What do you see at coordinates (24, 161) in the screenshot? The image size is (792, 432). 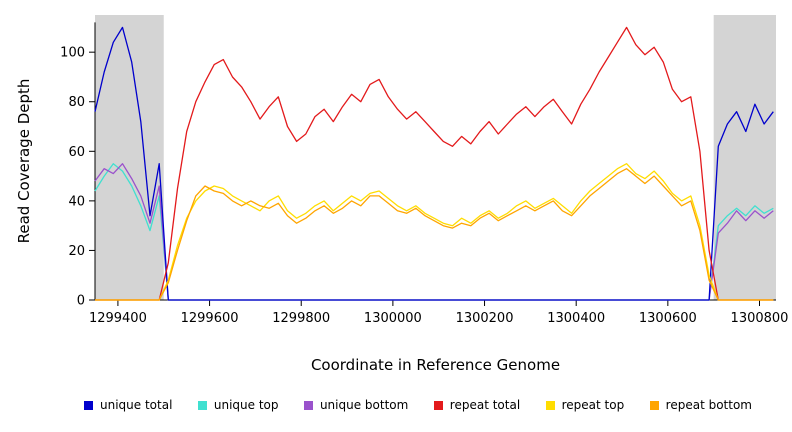 I see `y-axis-title: Read Coverage Depth` at bounding box center [24, 161].